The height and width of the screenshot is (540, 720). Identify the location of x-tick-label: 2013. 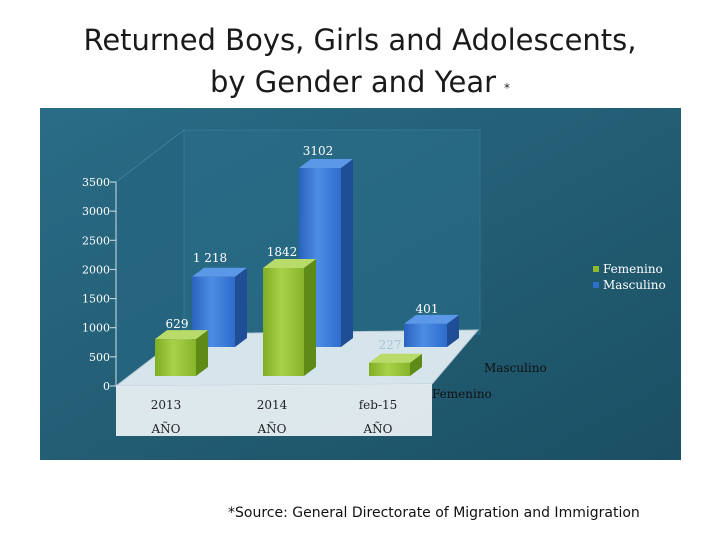
(166, 405).